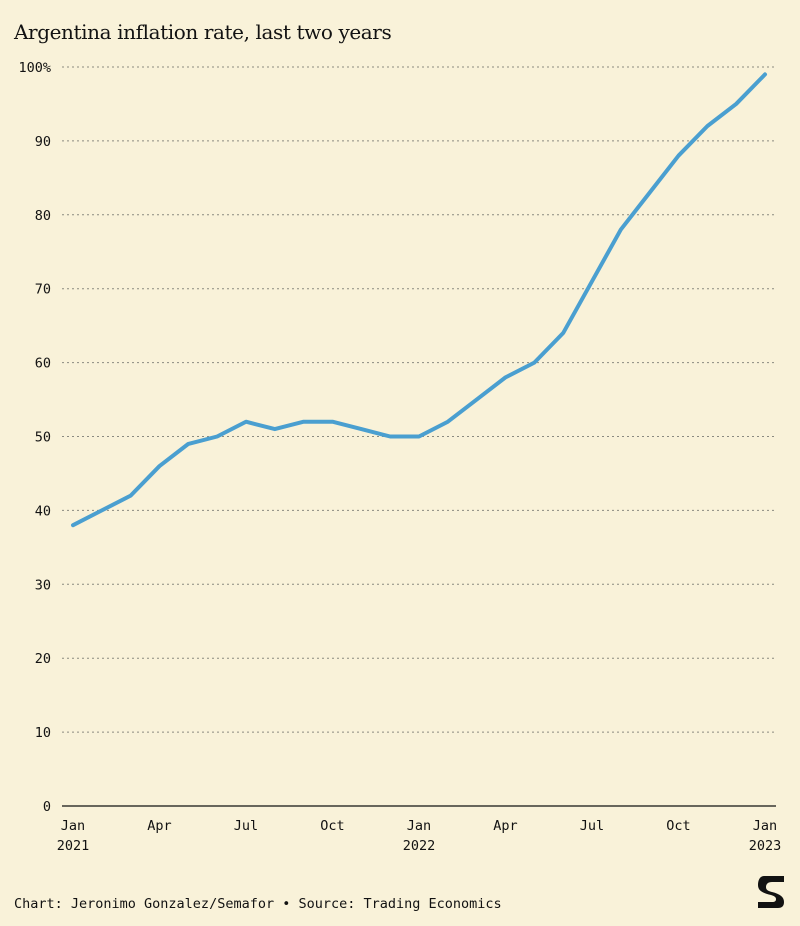 The height and width of the screenshot is (926, 800). Describe the element at coordinates (47, 807) in the screenshot. I see `y-tick-label: 0` at that location.